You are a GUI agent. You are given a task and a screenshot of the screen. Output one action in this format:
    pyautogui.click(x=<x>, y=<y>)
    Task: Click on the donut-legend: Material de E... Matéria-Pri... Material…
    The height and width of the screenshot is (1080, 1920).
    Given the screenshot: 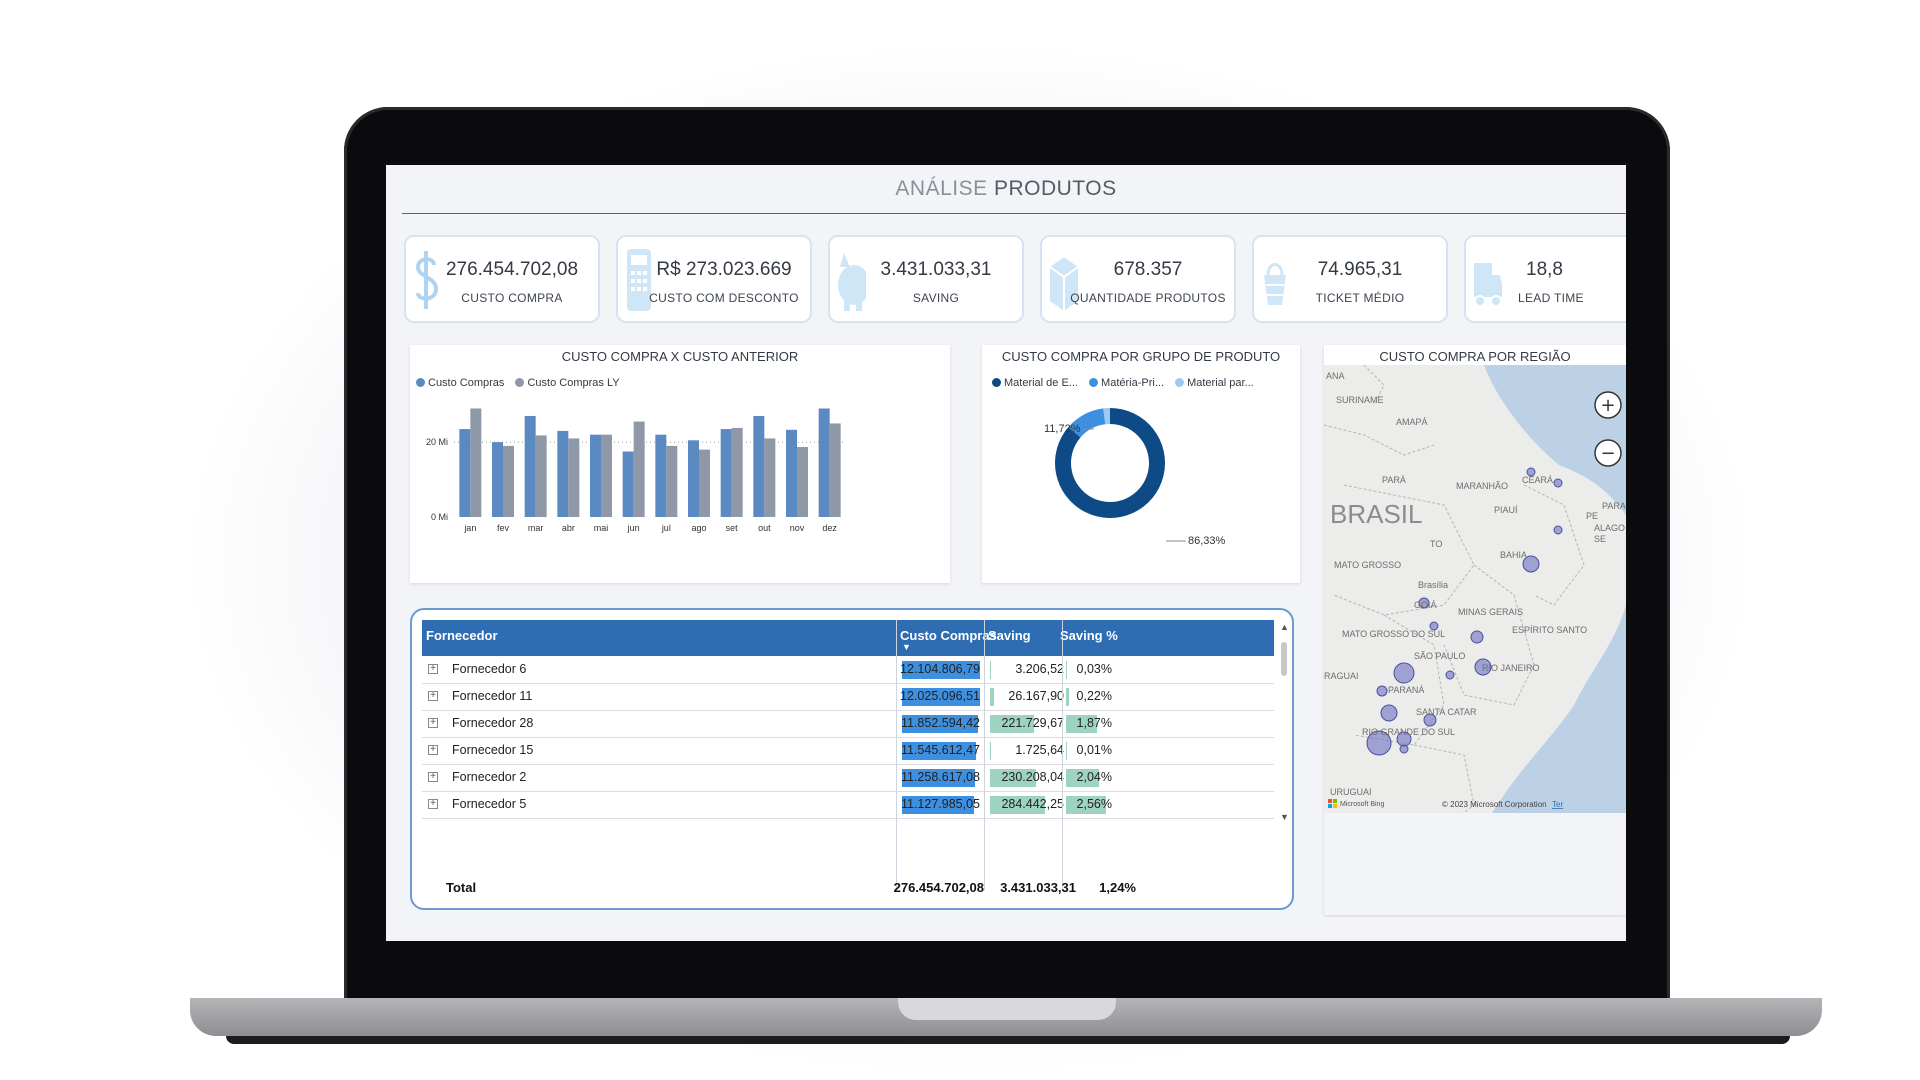 What is the action you would take?
    pyautogui.click(x=1127, y=383)
    